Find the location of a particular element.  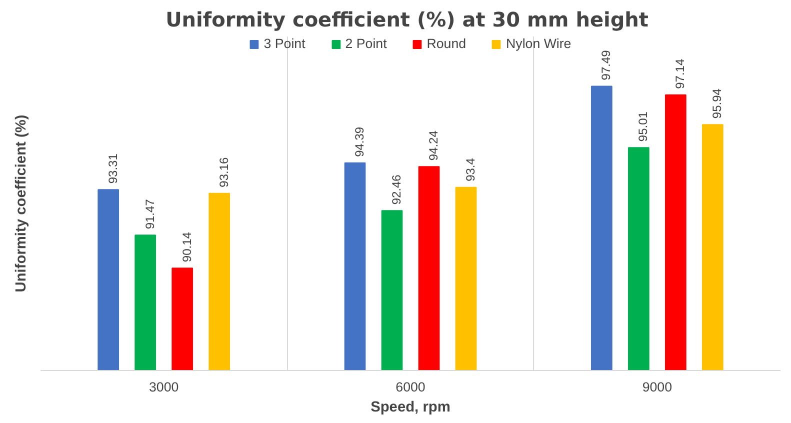

data-label: 94.24 is located at coordinates (433, 145).